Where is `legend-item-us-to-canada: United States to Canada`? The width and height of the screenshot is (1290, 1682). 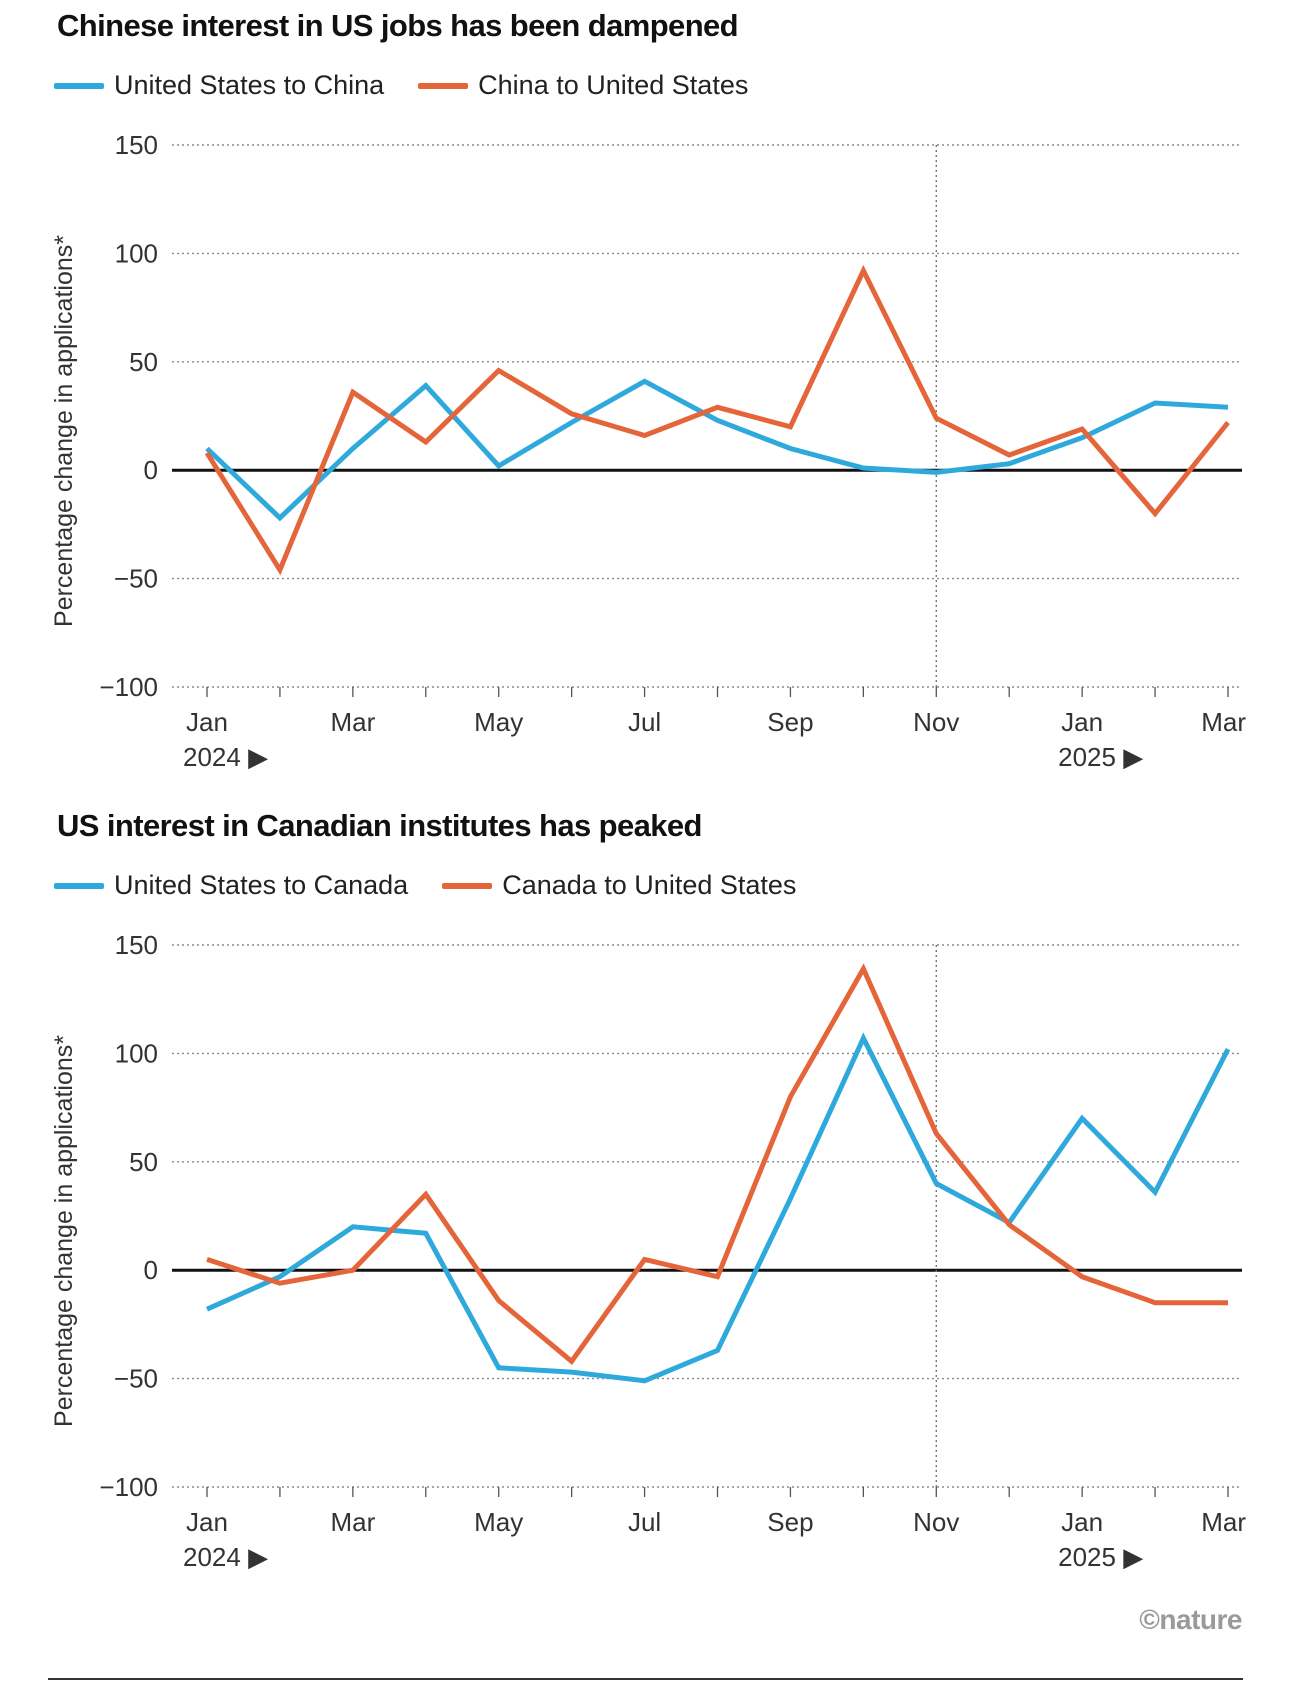
legend-item-us-to-canada: United States to Canada is located at coordinates (231, 885).